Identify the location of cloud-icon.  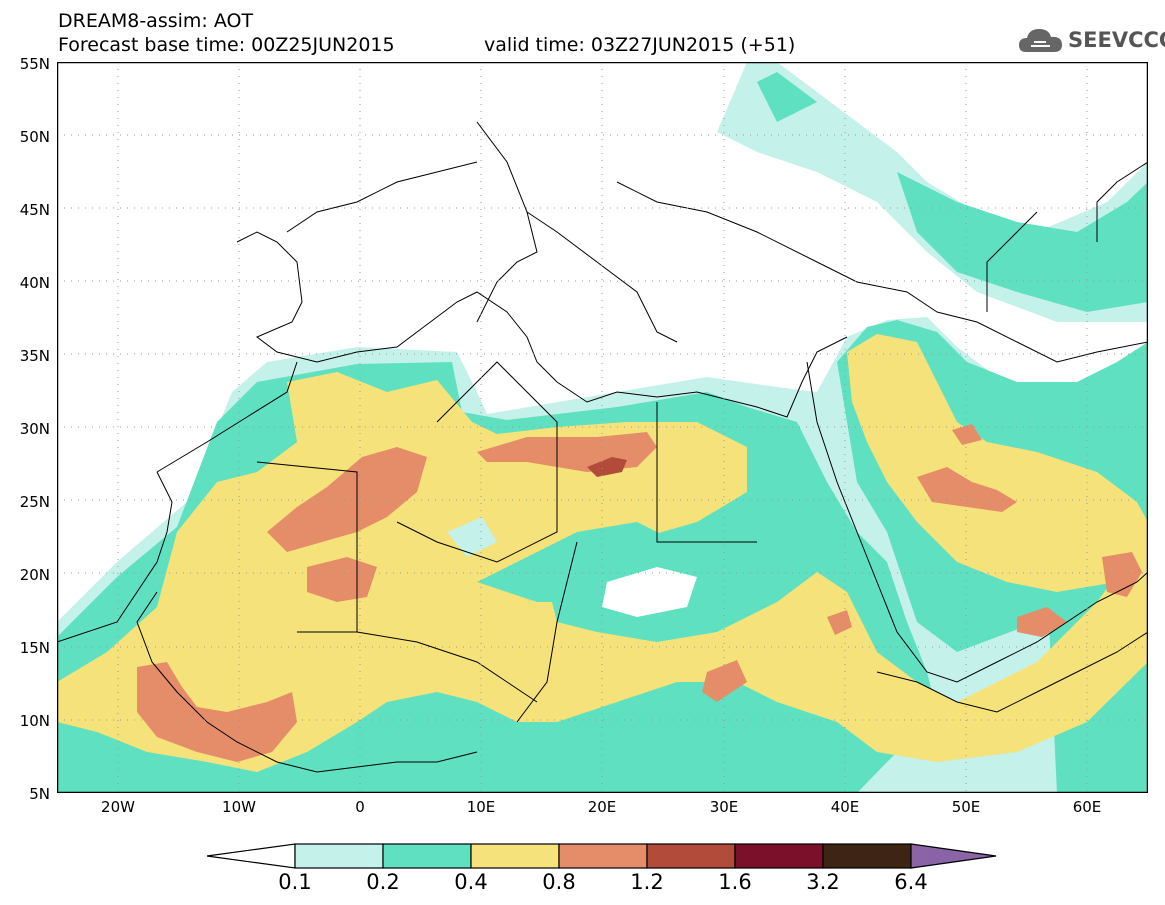
(1040, 40).